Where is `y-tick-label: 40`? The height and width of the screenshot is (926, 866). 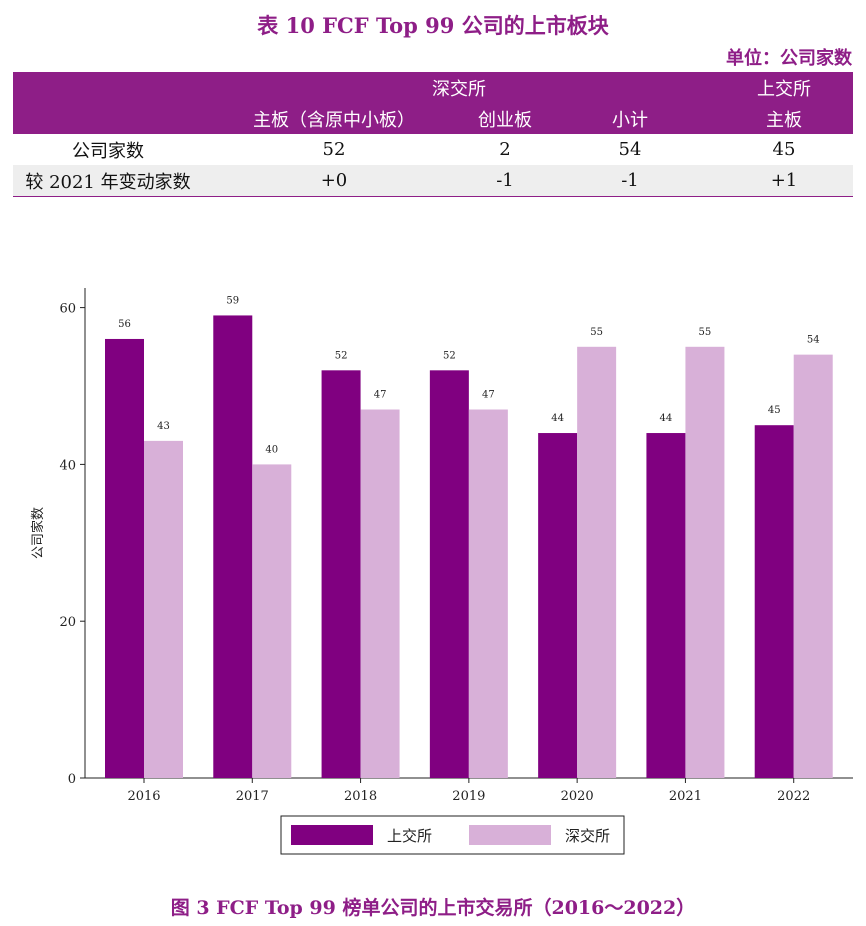 y-tick-label: 40 is located at coordinates (67, 465).